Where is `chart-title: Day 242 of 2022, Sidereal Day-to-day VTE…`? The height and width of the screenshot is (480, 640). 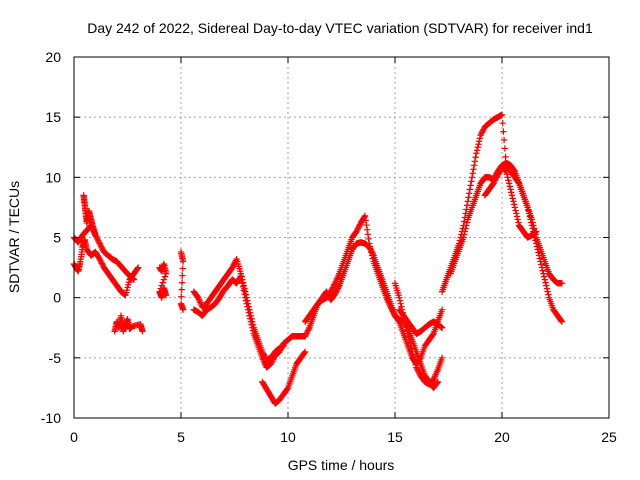
chart-title: Day 242 of 2022, Sidereal Day-to-day VTE… is located at coordinates (340, 28).